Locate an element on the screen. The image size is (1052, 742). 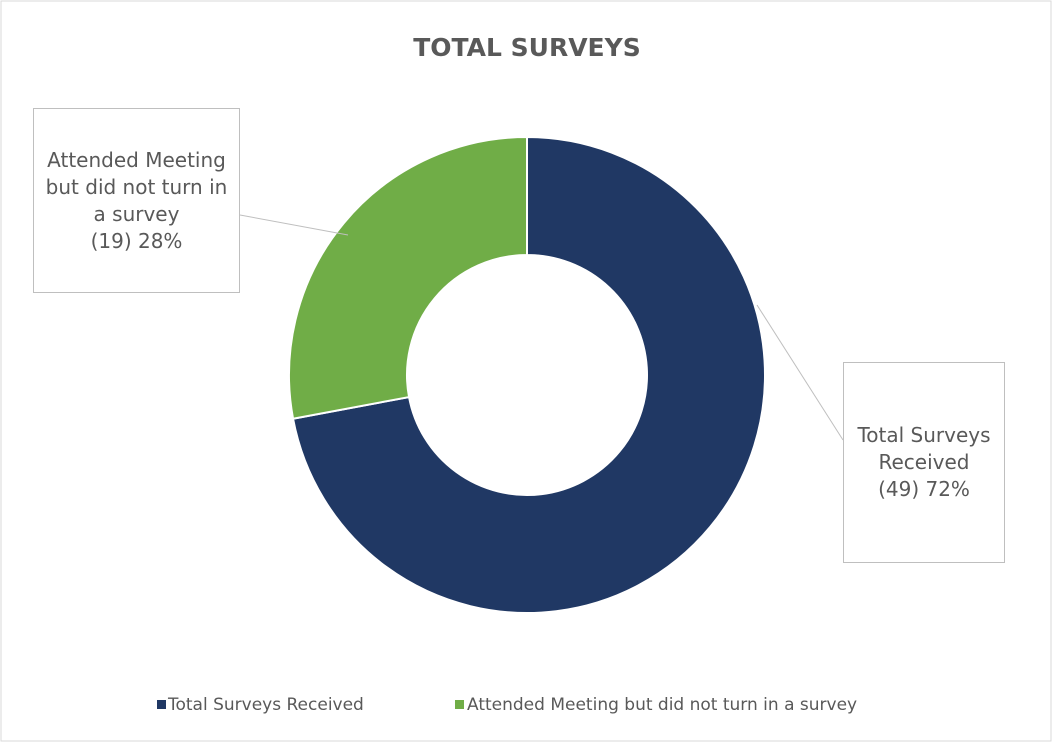
donut-segment is located at coordinates (408, 277).